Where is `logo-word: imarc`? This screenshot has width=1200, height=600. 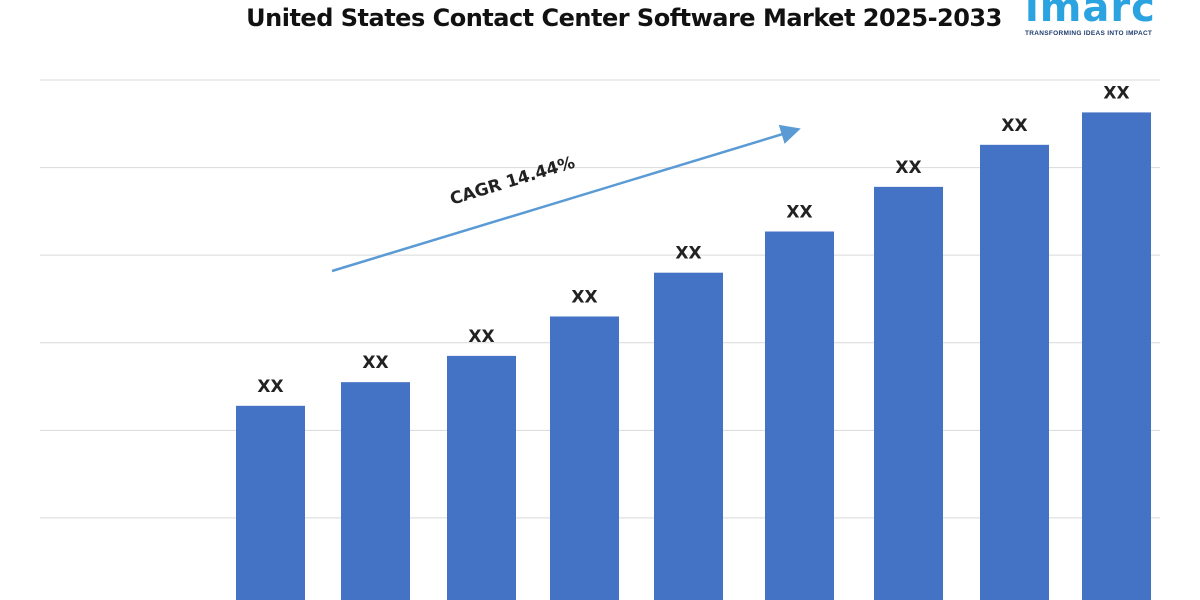
logo-word: imarc is located at coordinates (1090, 15).